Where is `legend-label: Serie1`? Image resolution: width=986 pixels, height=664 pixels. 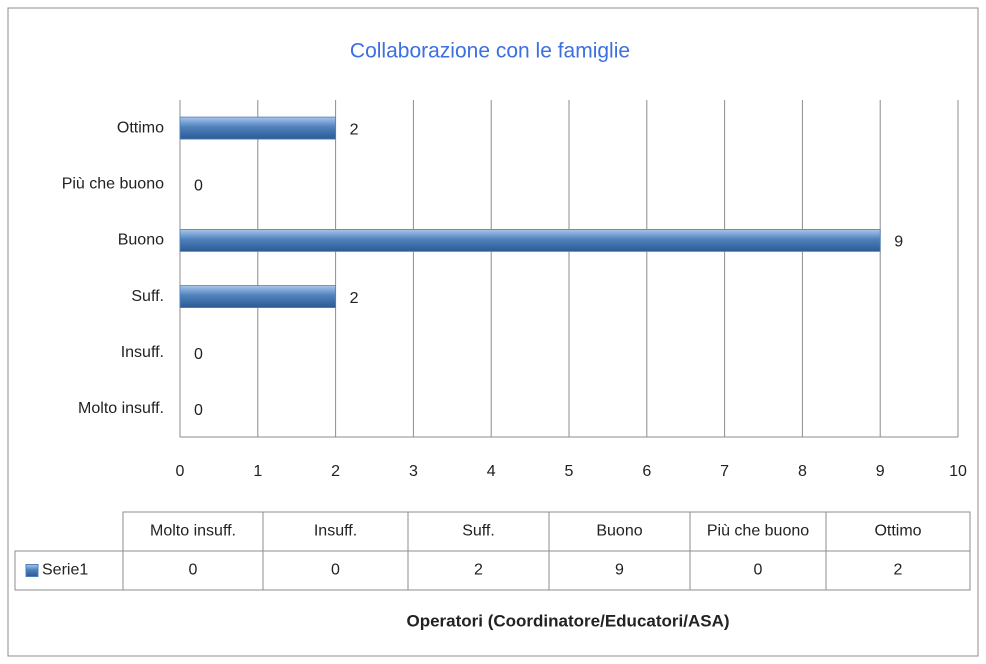
legend-label: Serie1 is located at coordinates (65, 570).